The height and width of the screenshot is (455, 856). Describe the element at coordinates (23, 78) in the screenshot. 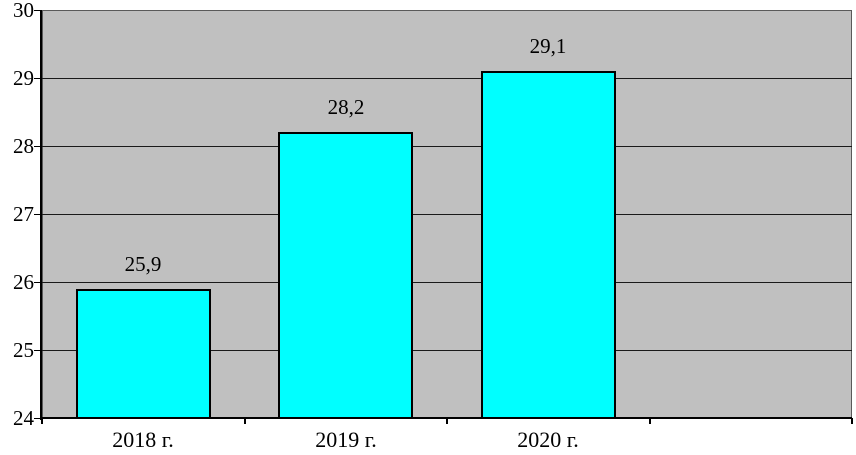

I see `y-axis-label-29: 29` at that location.